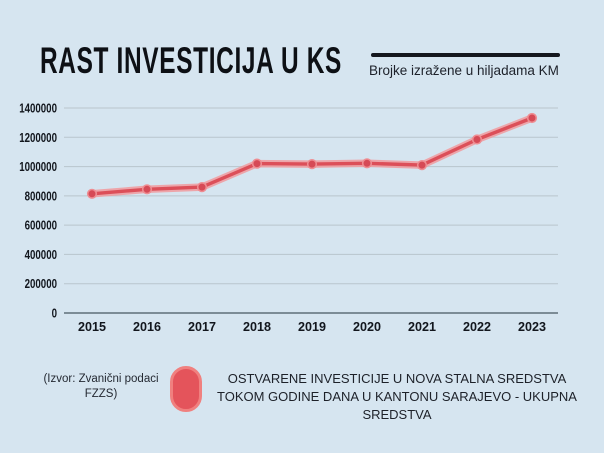  What do you see at coordinates (422, 326) in the screenshot?
I see `x-tick-label: 2021` at bounding box center [422, 326].